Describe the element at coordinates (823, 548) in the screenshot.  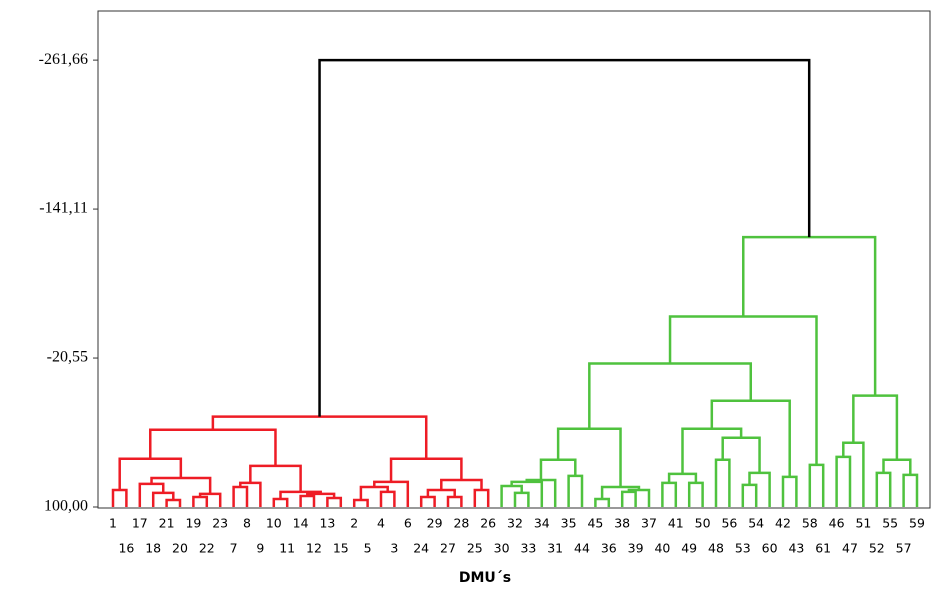
I see `x-tick-label: 61` at that location.